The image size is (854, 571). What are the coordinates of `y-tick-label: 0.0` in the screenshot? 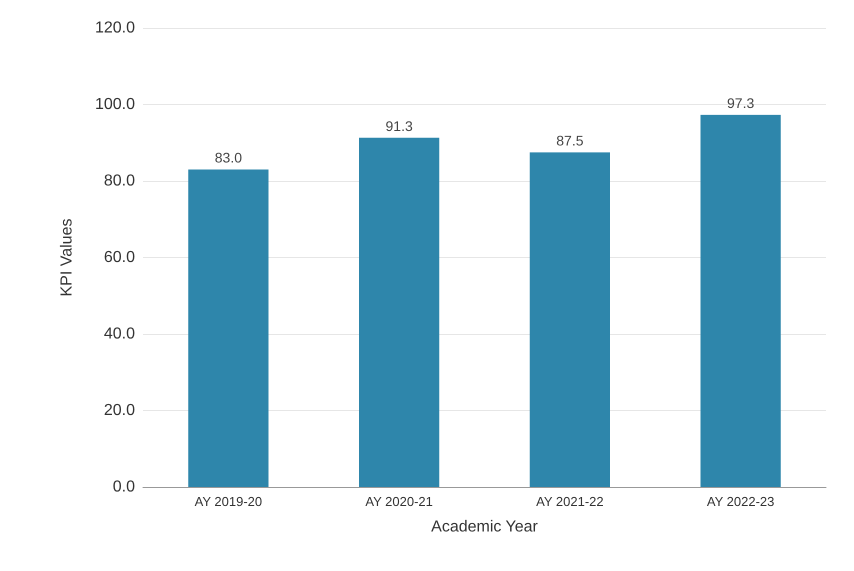 It's located at (124, 487).